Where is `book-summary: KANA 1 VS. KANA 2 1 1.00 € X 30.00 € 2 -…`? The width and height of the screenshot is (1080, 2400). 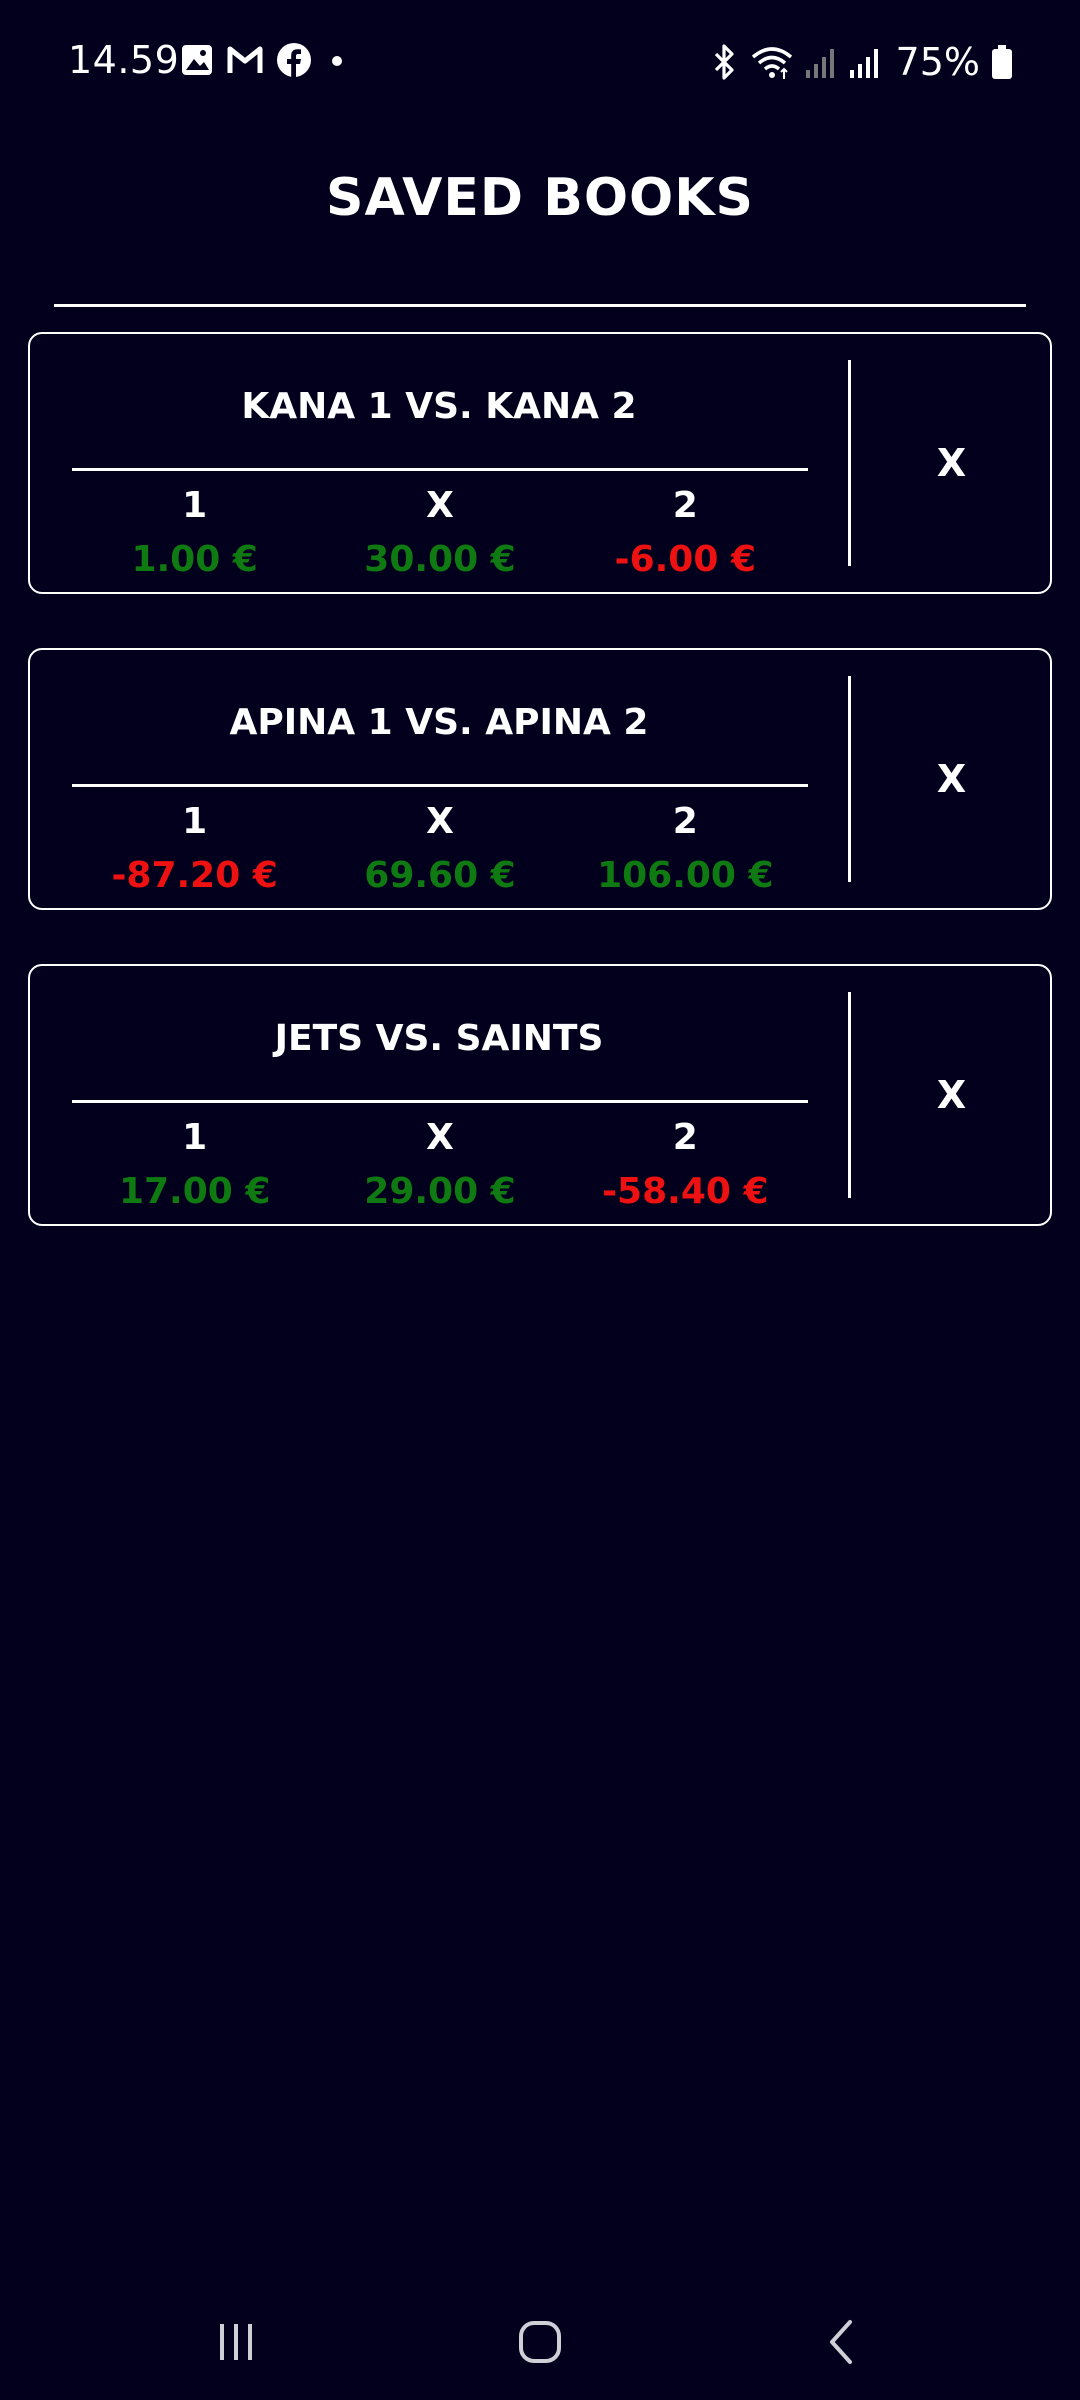
book-summary: KANA 1 VS. KANA 2 1 1.00 € X 30.00 € 2 -… is located at coordinates (439, 464).